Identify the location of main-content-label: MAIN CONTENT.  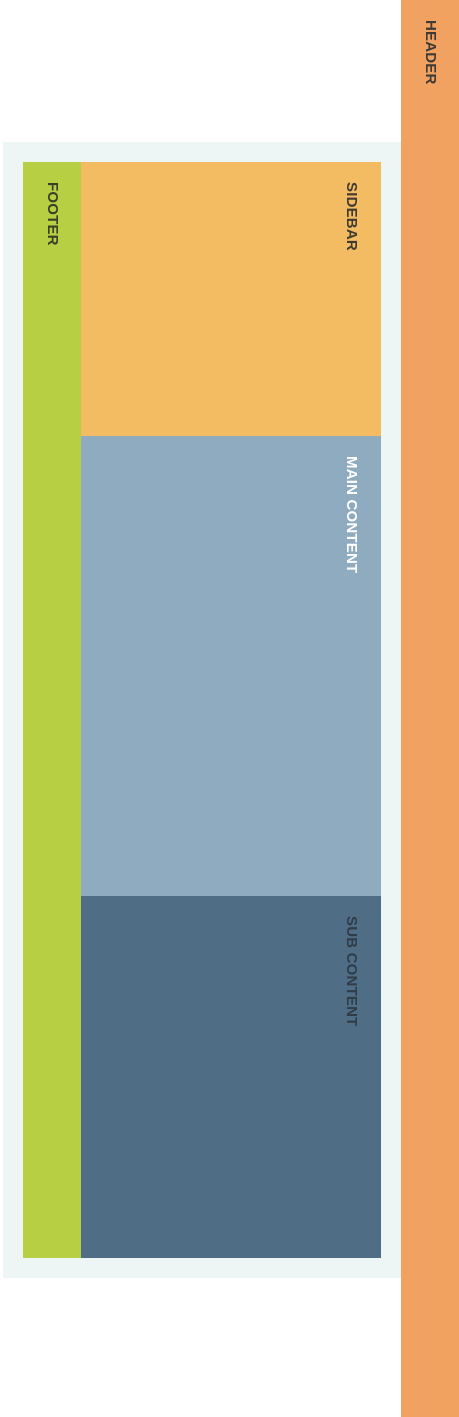
(351, 515).